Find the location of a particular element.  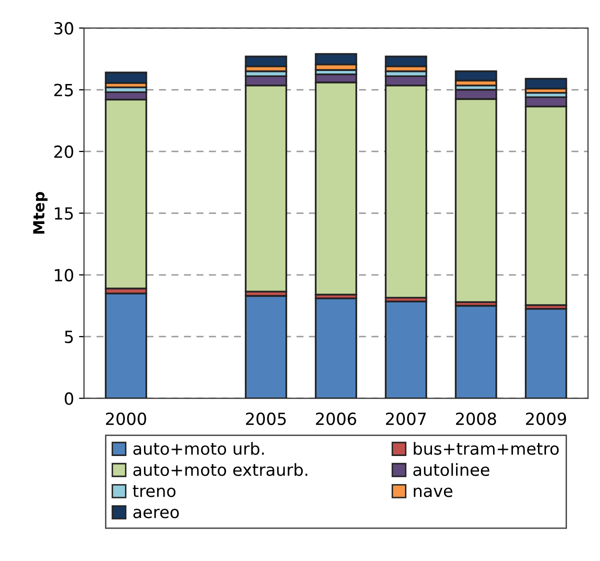

x-tick-label: 2009 is located at coordinates (546, 419).